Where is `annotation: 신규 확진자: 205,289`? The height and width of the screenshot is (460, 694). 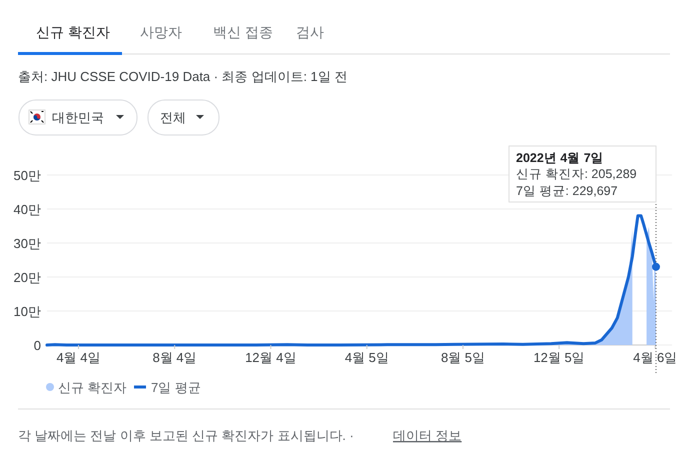
annotation: 신규 확진자: 205,289 is located at coordinates (576, 174).